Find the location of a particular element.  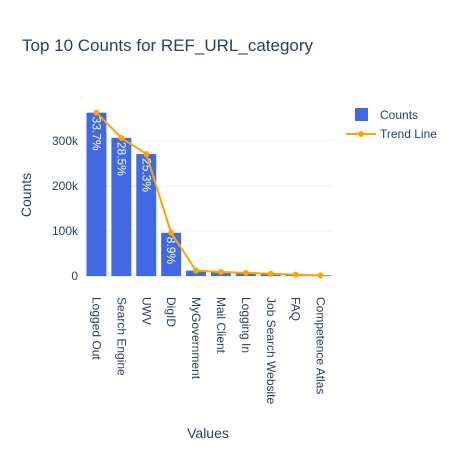

x-tick-label: Logging In is located at coordinates (246, 325).